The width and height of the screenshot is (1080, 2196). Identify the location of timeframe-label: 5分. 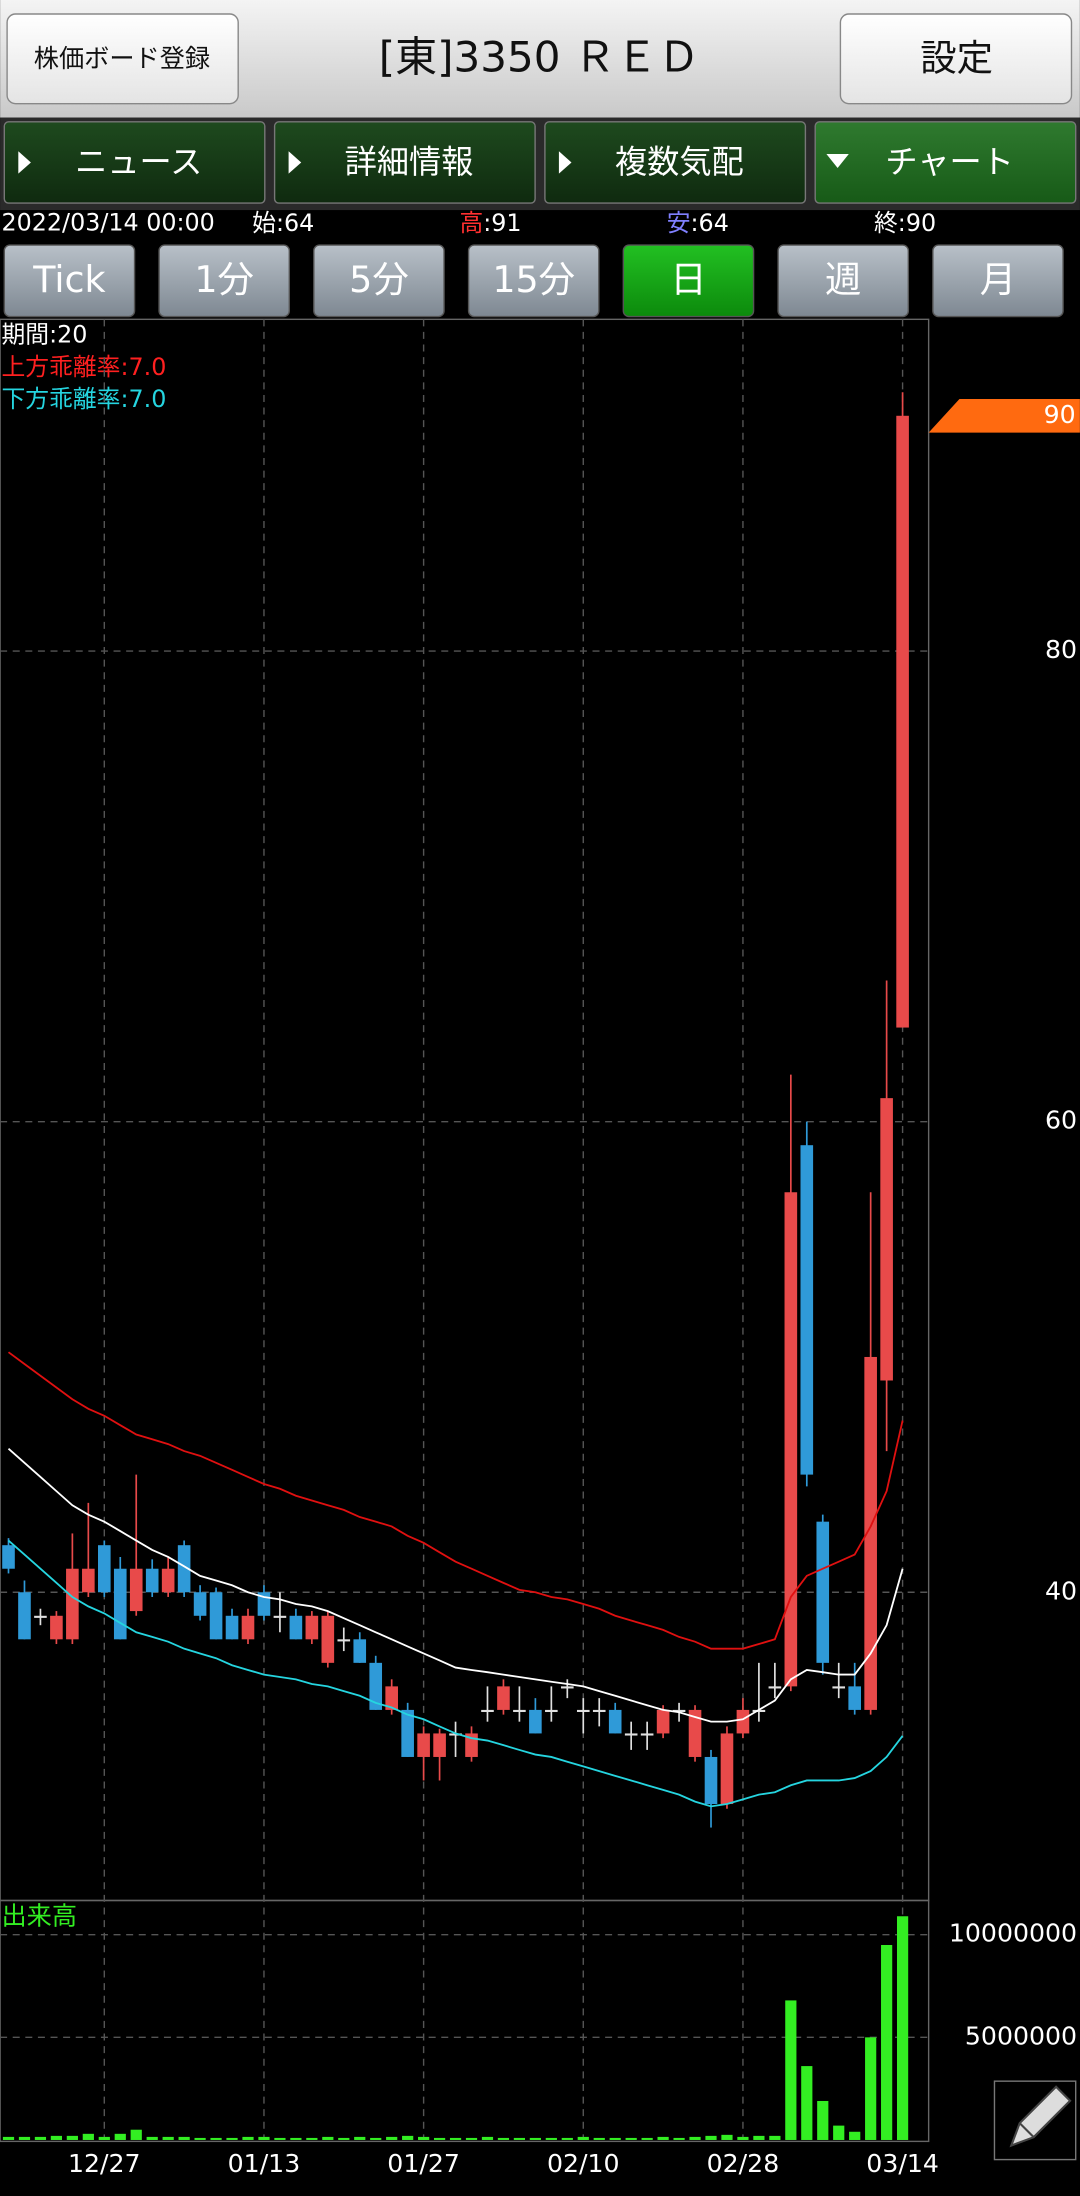
(379, 279).